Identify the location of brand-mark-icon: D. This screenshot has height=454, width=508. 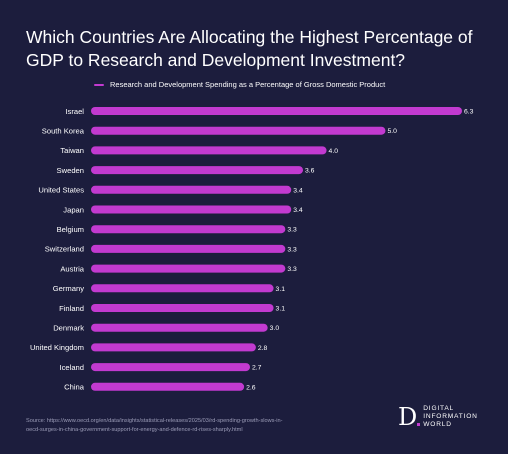
(409, 417).